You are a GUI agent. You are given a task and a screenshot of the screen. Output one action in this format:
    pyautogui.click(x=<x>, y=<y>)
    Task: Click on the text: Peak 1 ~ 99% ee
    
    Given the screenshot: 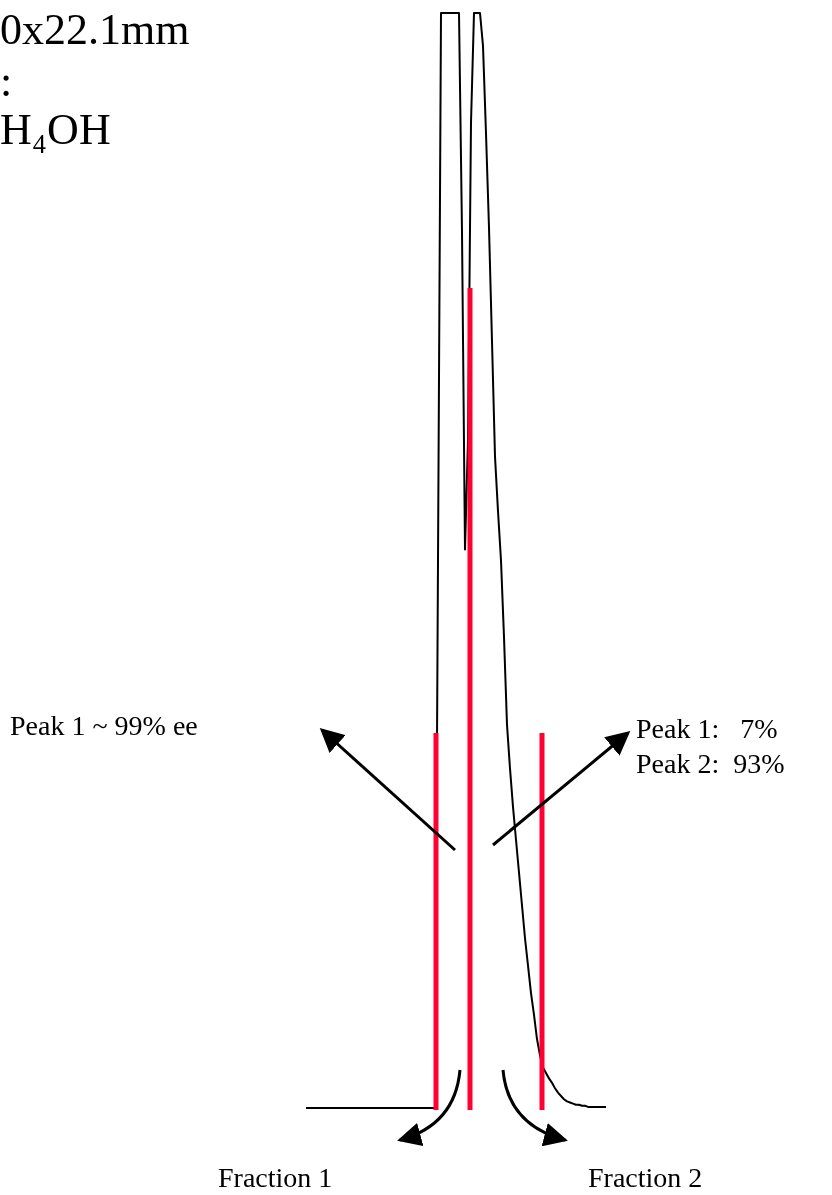 What is the action you would take?
    pyautogui.click(x=104, y=725)
    